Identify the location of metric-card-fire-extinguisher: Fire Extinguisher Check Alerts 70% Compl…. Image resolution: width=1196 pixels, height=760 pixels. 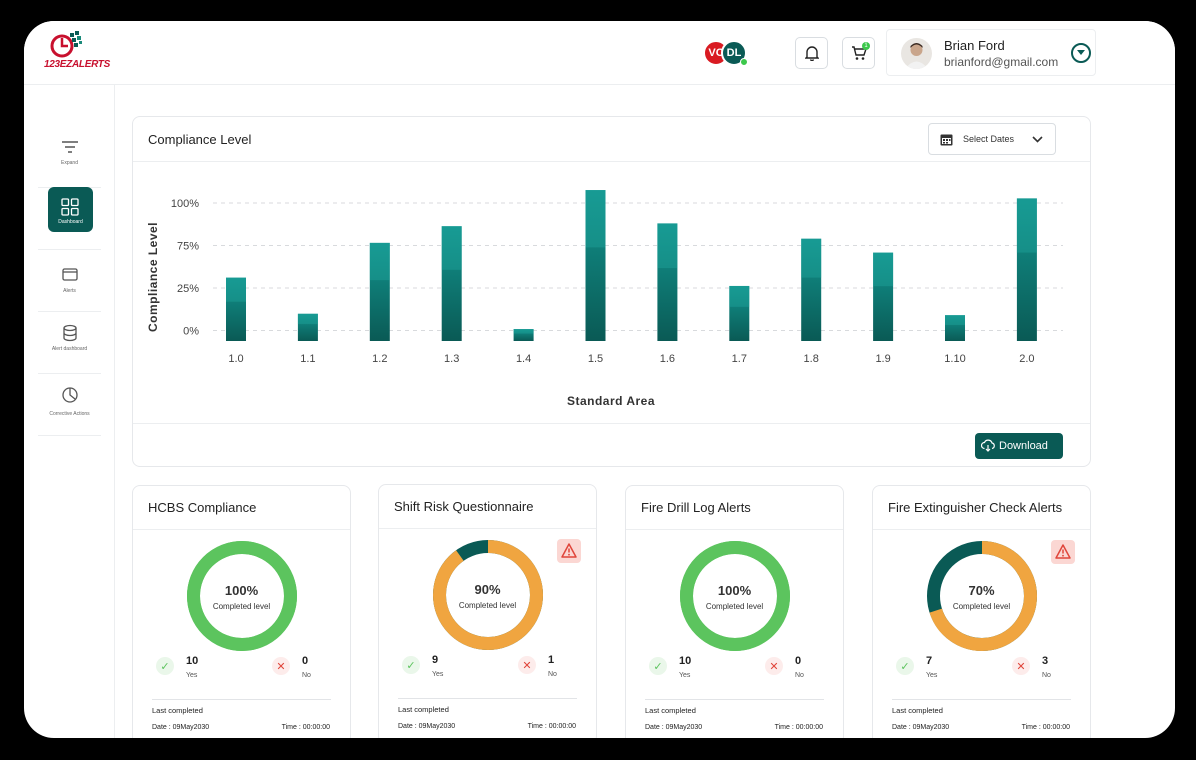
(981, 611).